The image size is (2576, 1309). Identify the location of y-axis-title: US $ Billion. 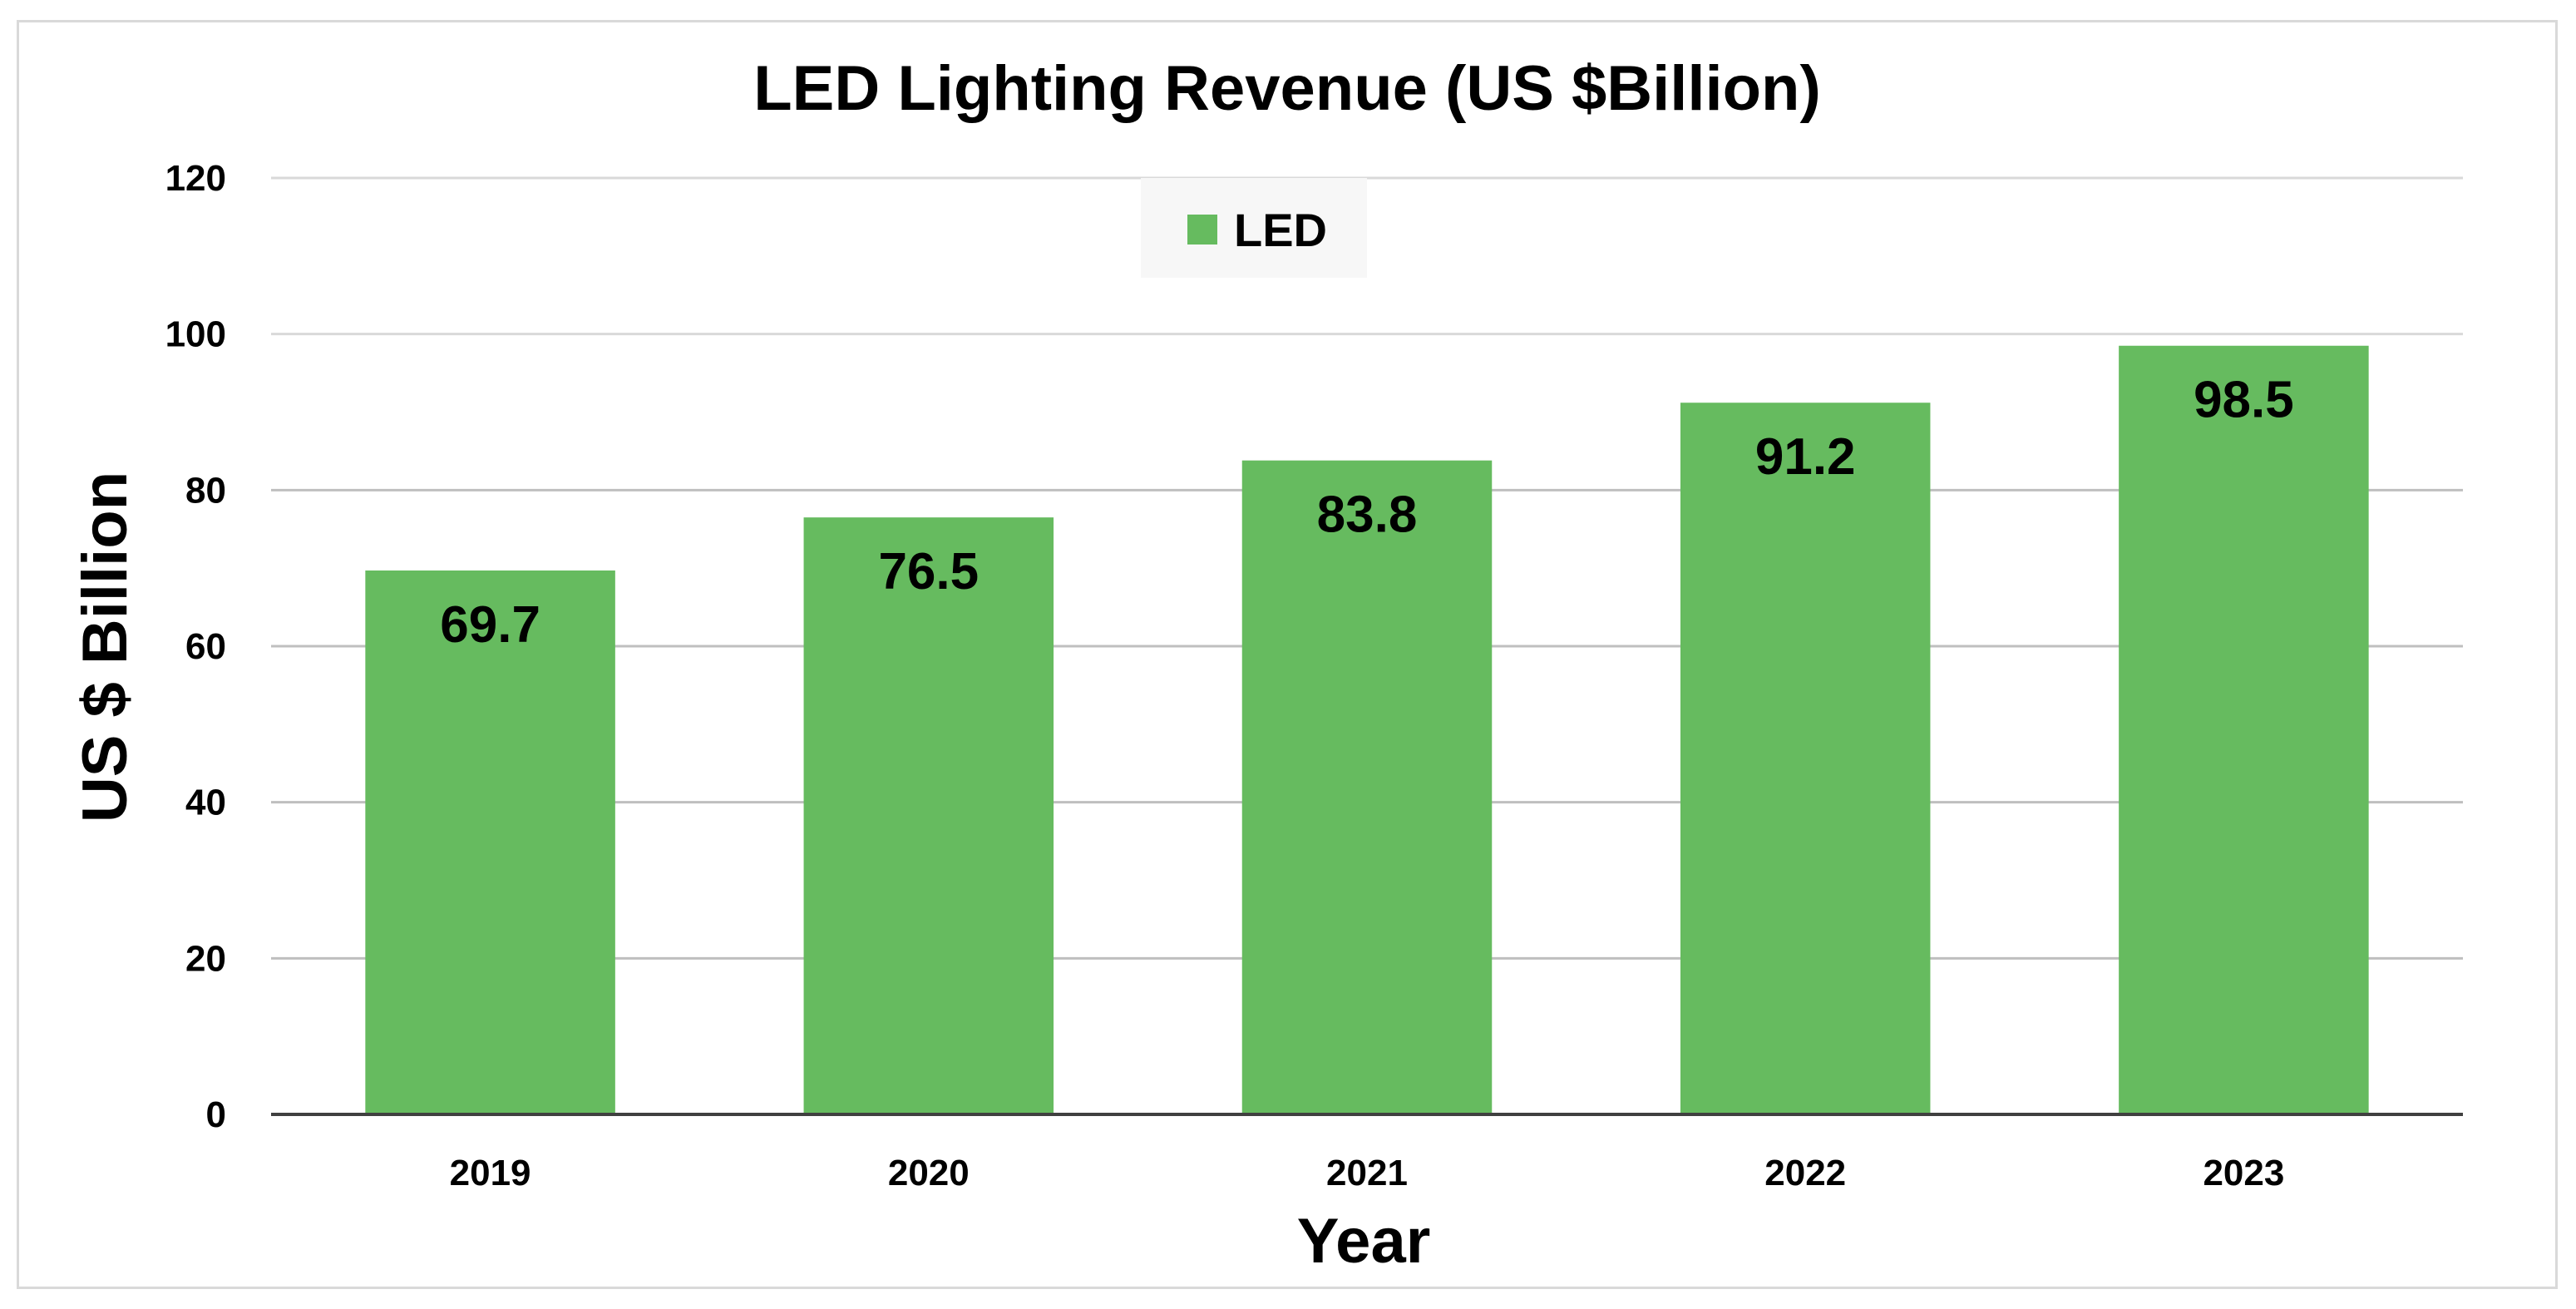
(105, 647).